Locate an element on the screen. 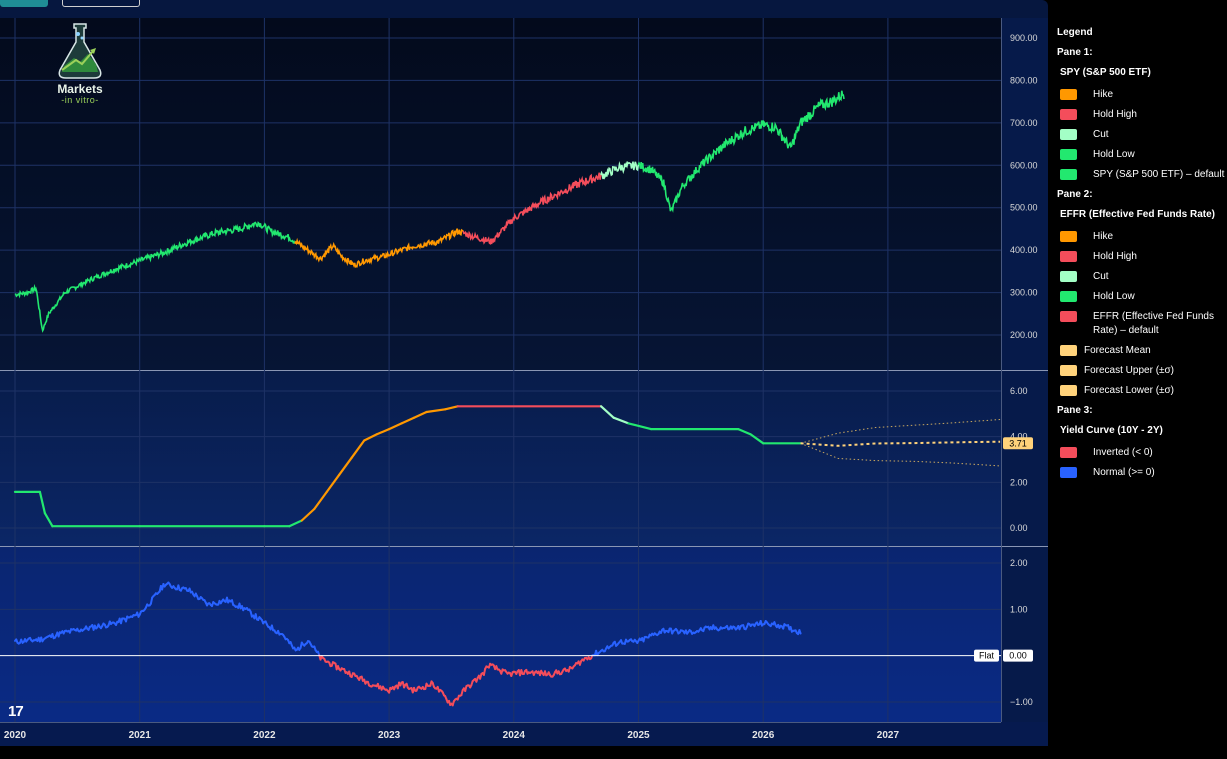 This screenshot has width=1227, height=759. legend-series-name: SPY (S&P 500 ETF) is located at coordinates (1105, 72).